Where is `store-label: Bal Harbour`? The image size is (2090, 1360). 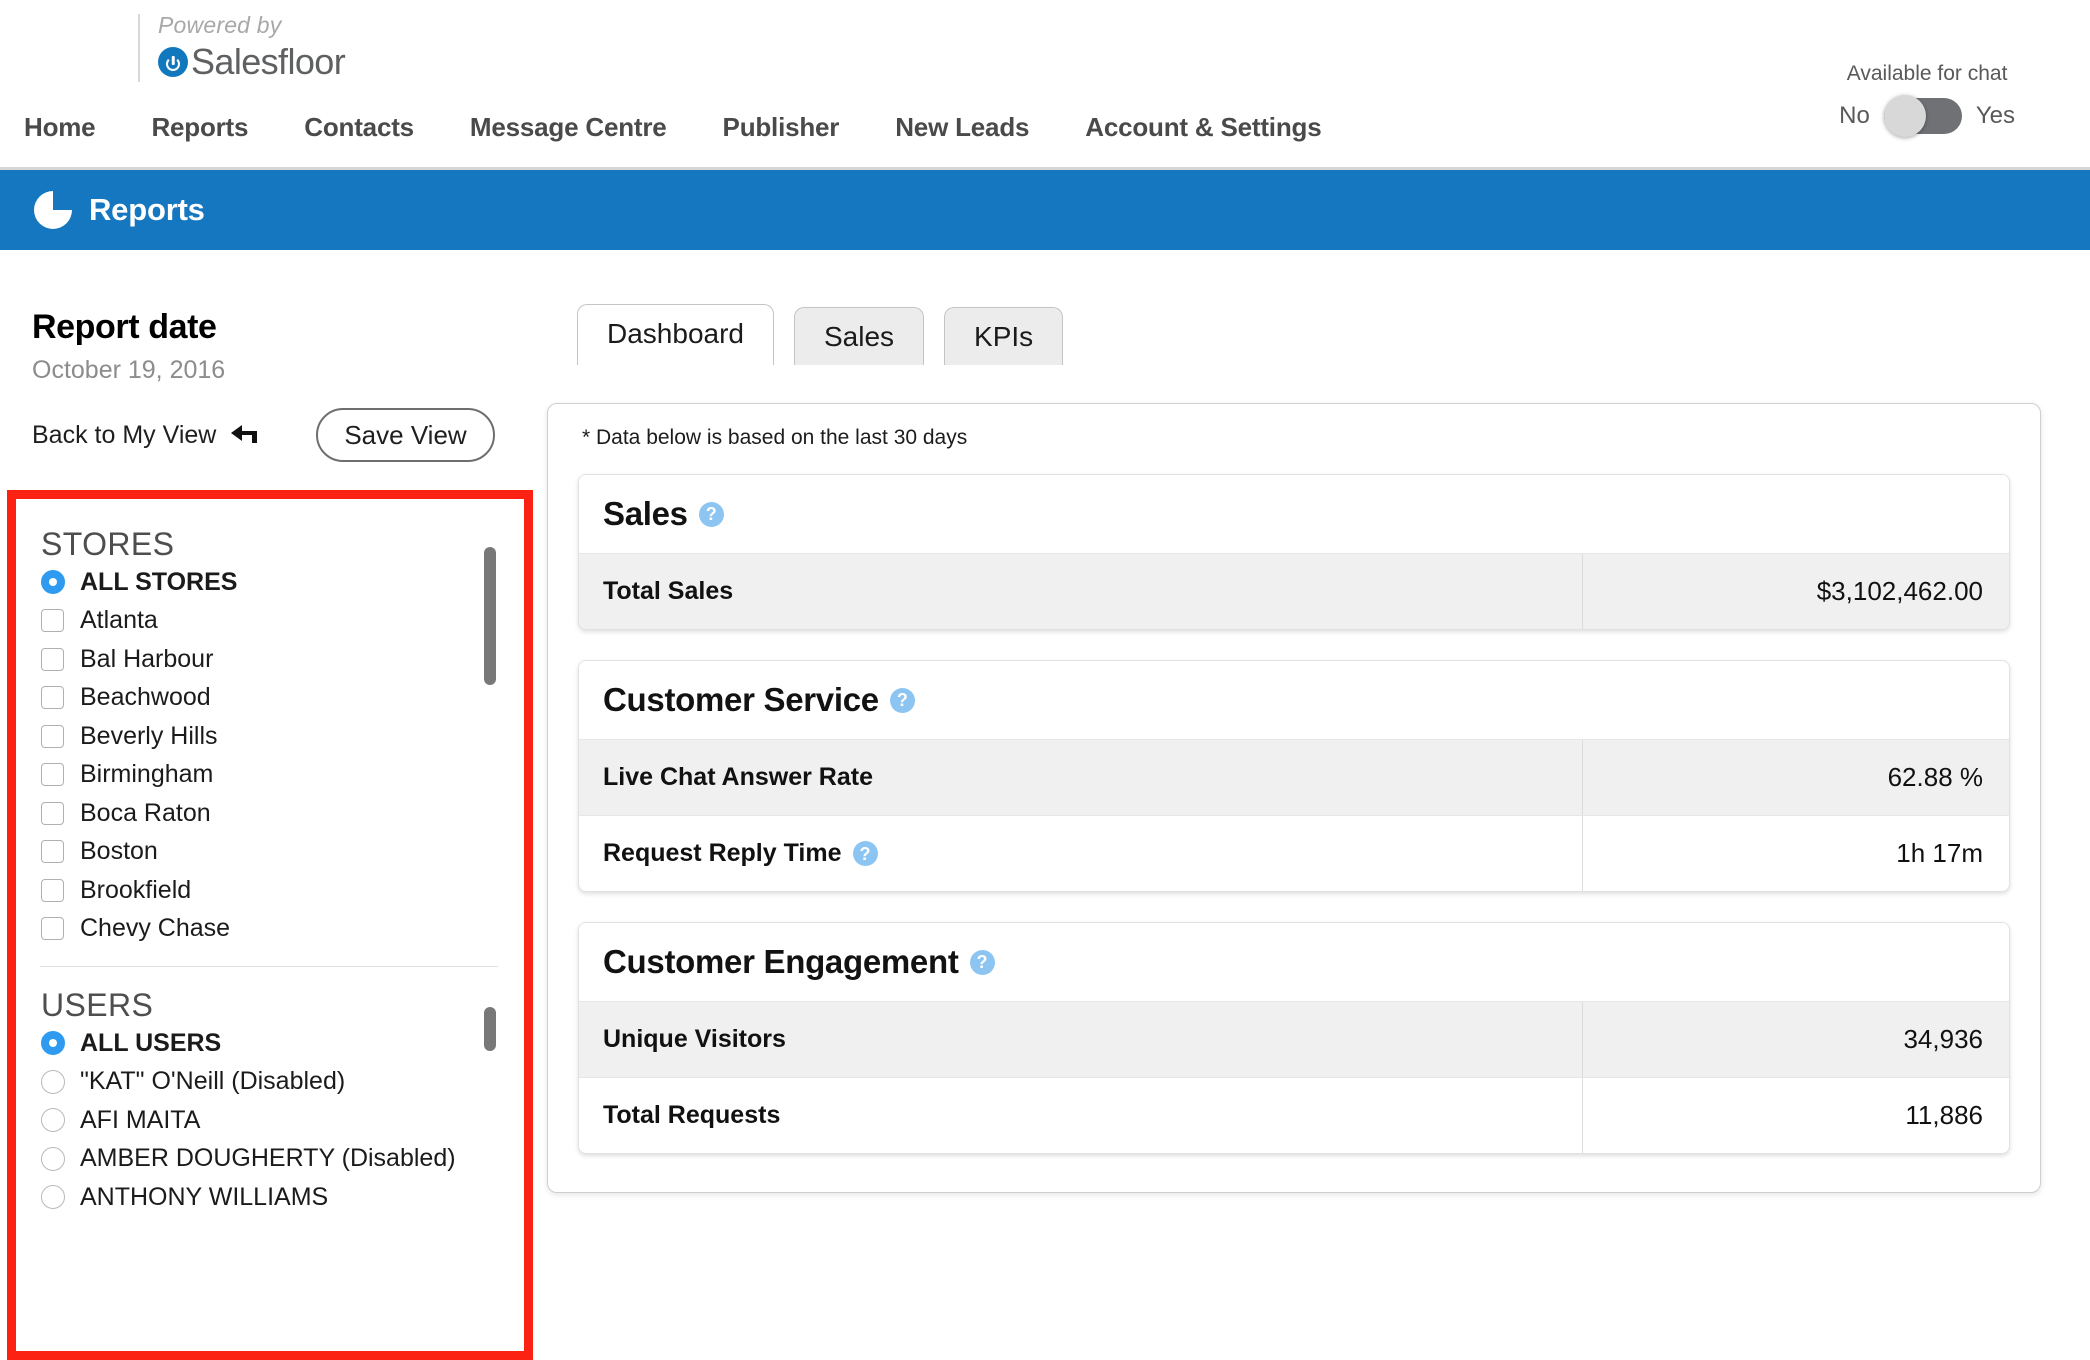 store-label: Bal Harbour is located at coordinates (147, 658).